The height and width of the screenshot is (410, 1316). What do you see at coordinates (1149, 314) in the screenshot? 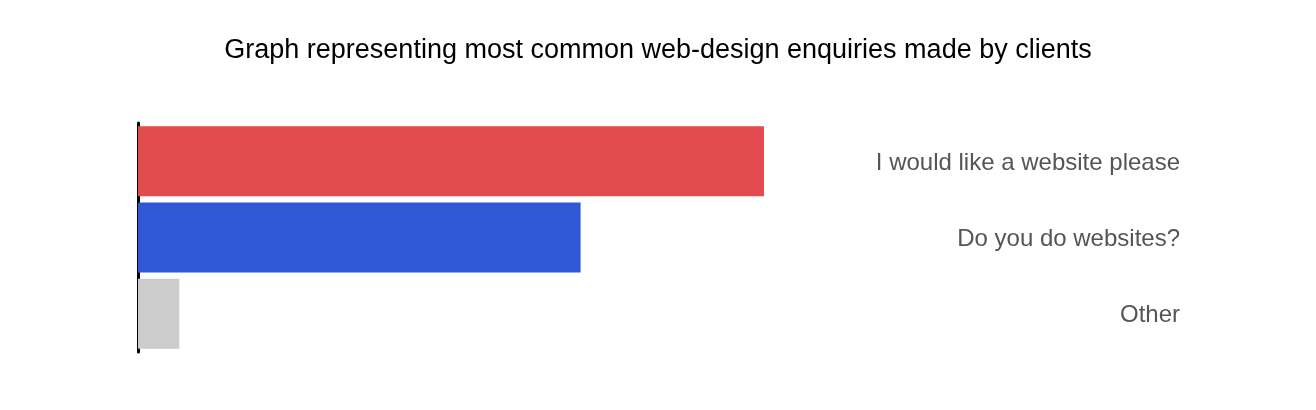
I see `y-tick-label: Other` at bounding box center [1149, 314].